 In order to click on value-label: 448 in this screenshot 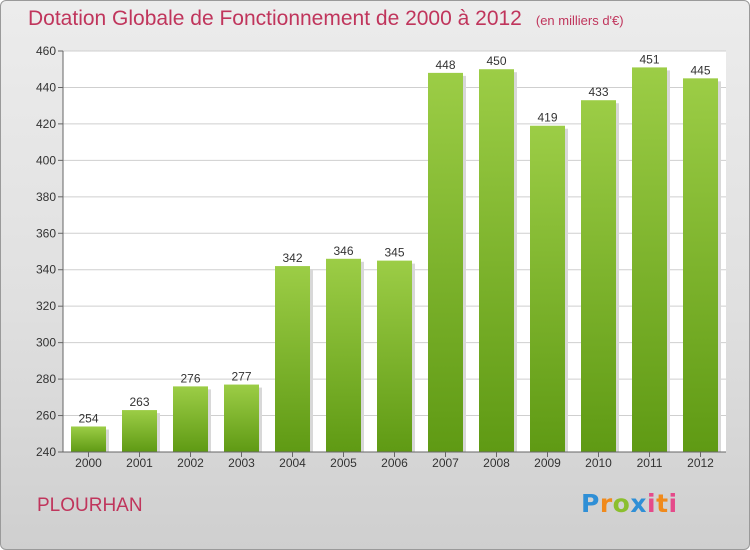, I will do `click(445, 65)`.